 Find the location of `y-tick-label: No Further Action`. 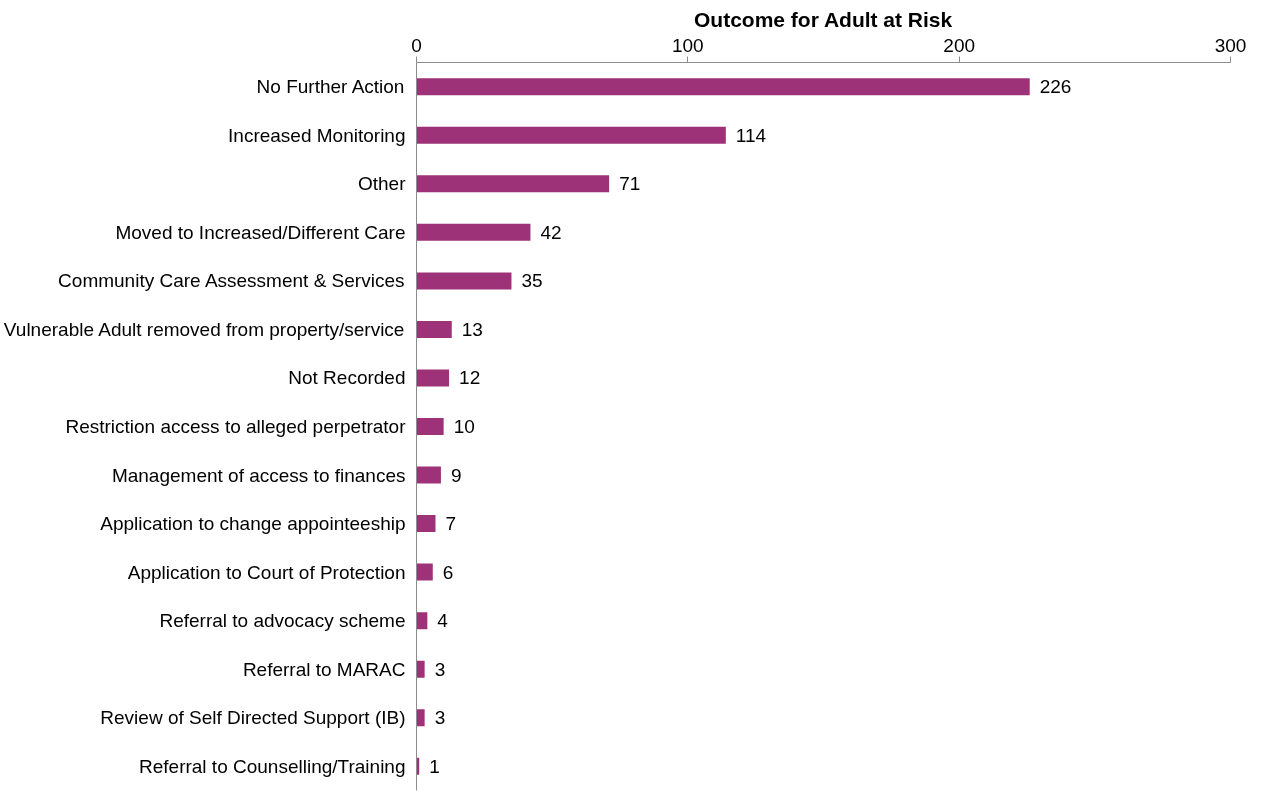

y-tick-label: No Further Action is located at coordinates (330, 87).